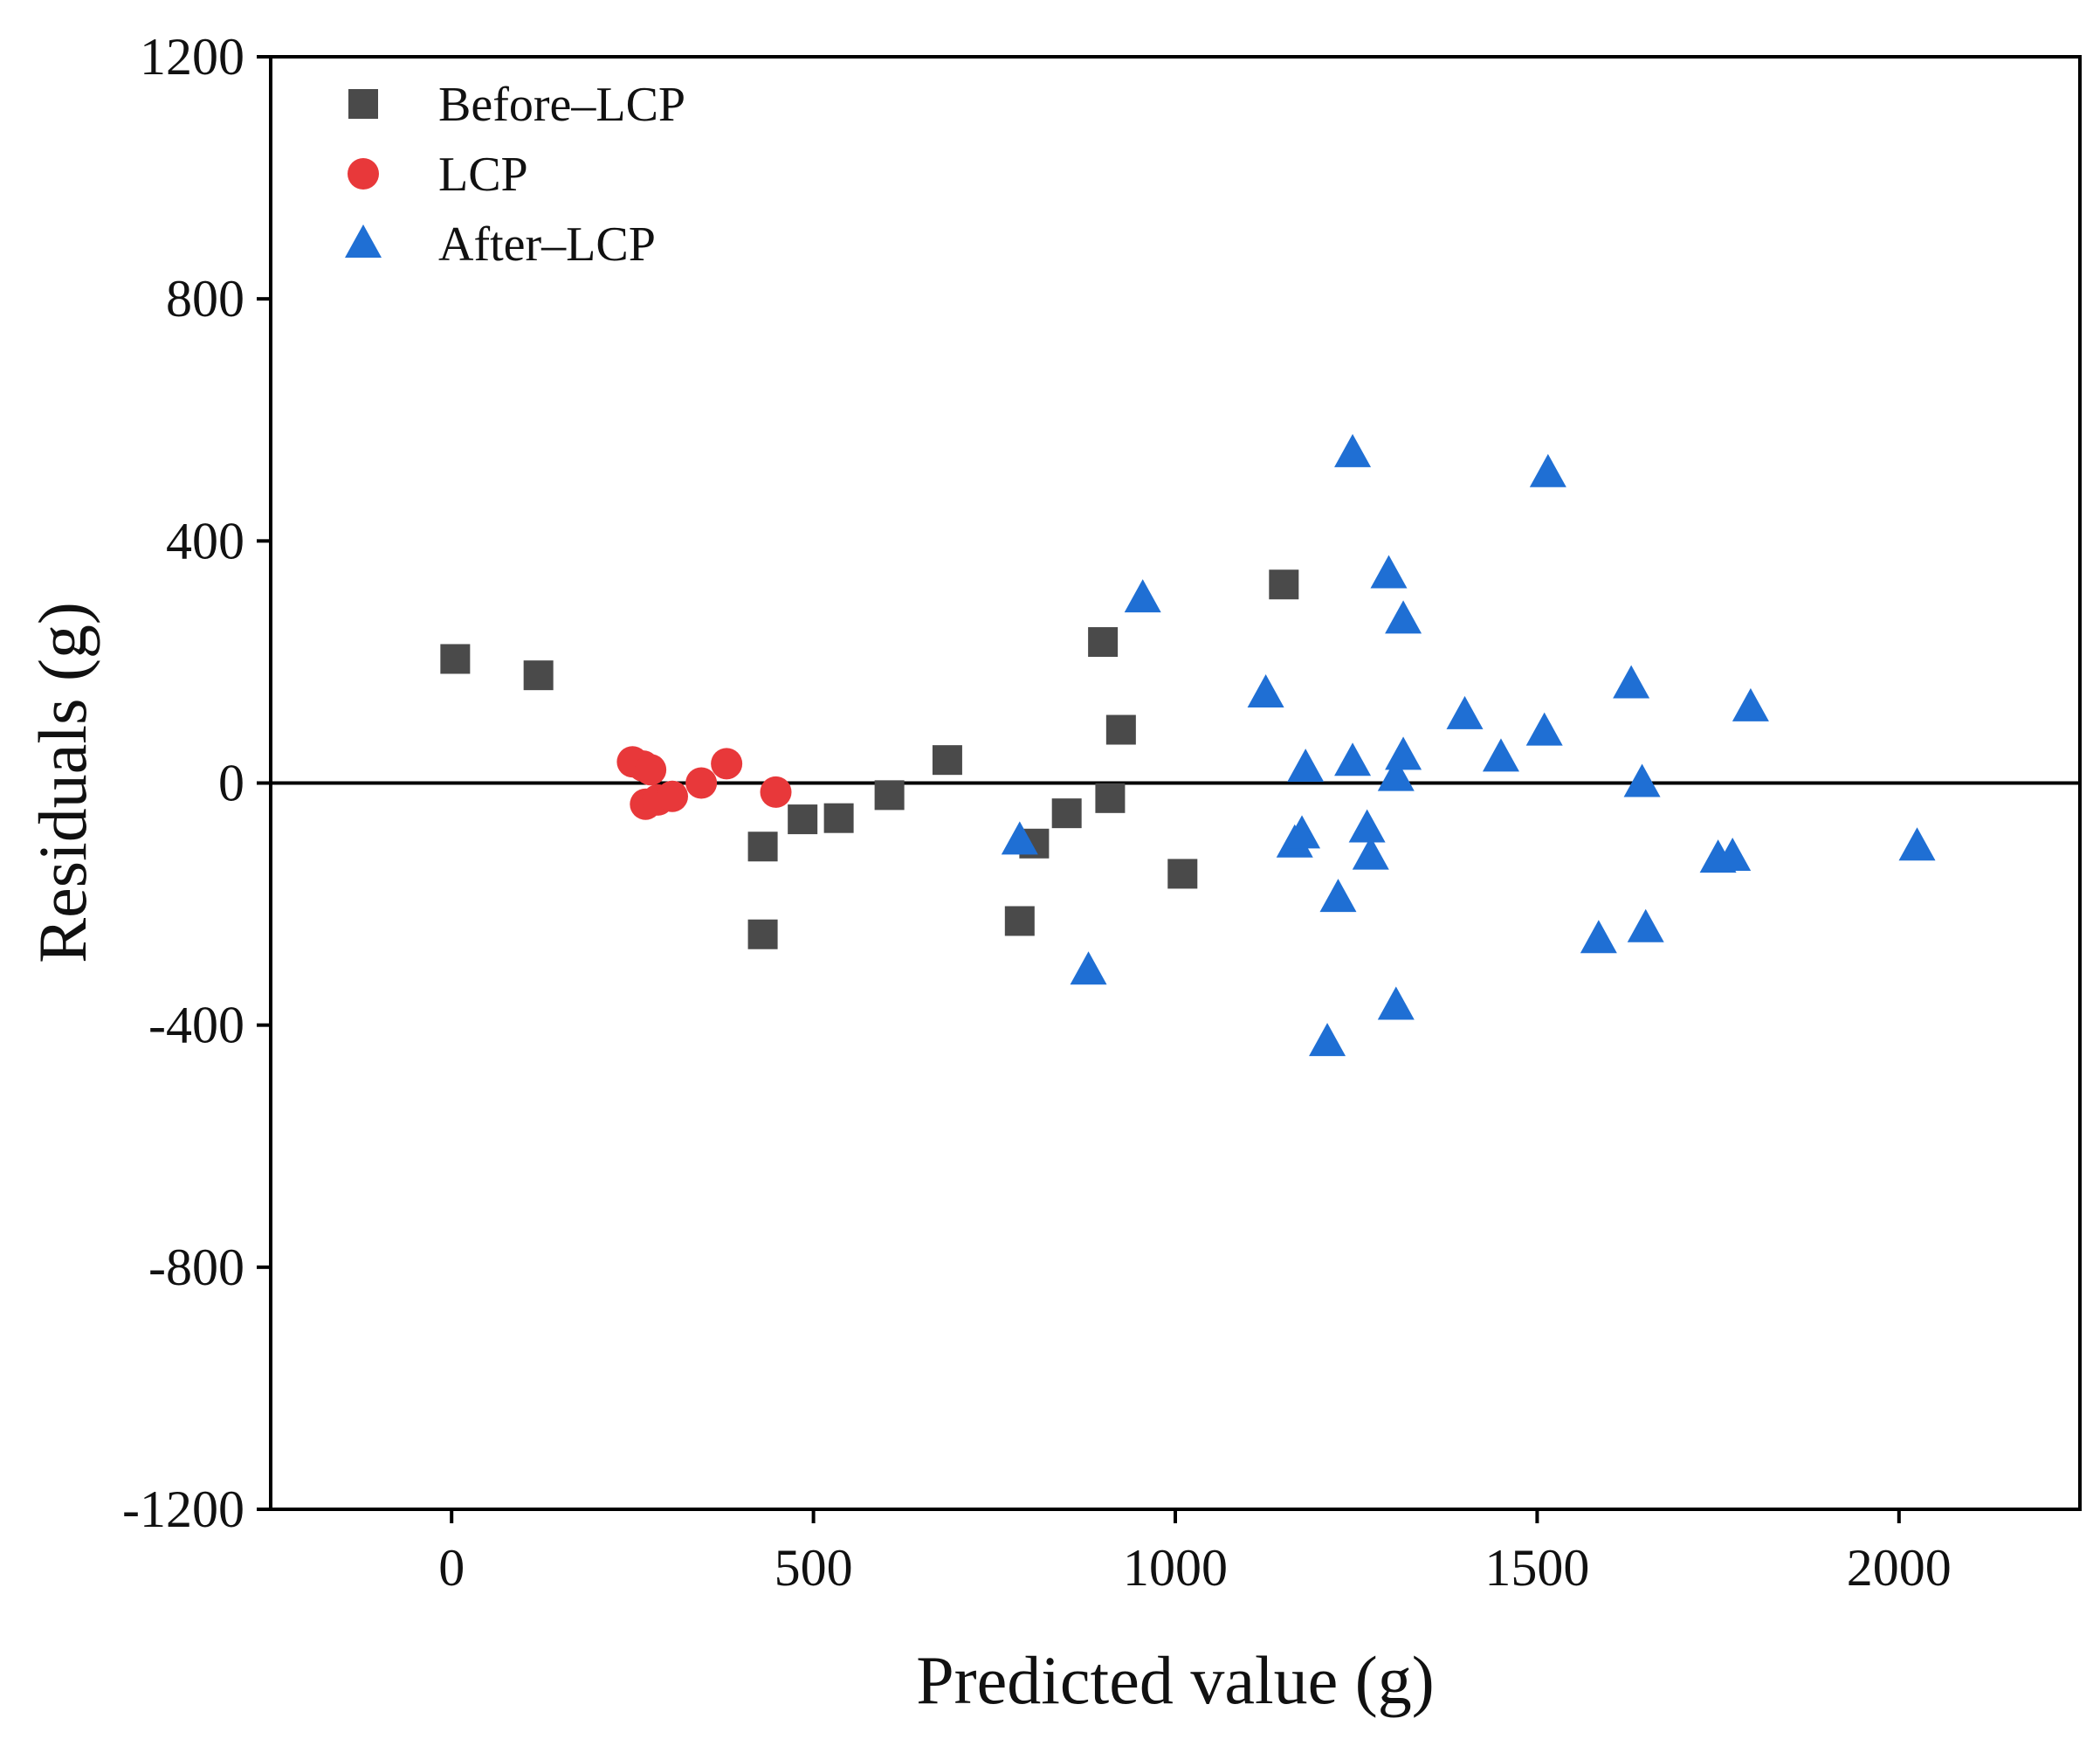 Image resolution: width=2100 pixels, height=1739 pixels. What do you see at coordinates (1899, 1568) in the screenshot?
I see `x-tick-label: 2000` at bounding box center [1899, 1568].